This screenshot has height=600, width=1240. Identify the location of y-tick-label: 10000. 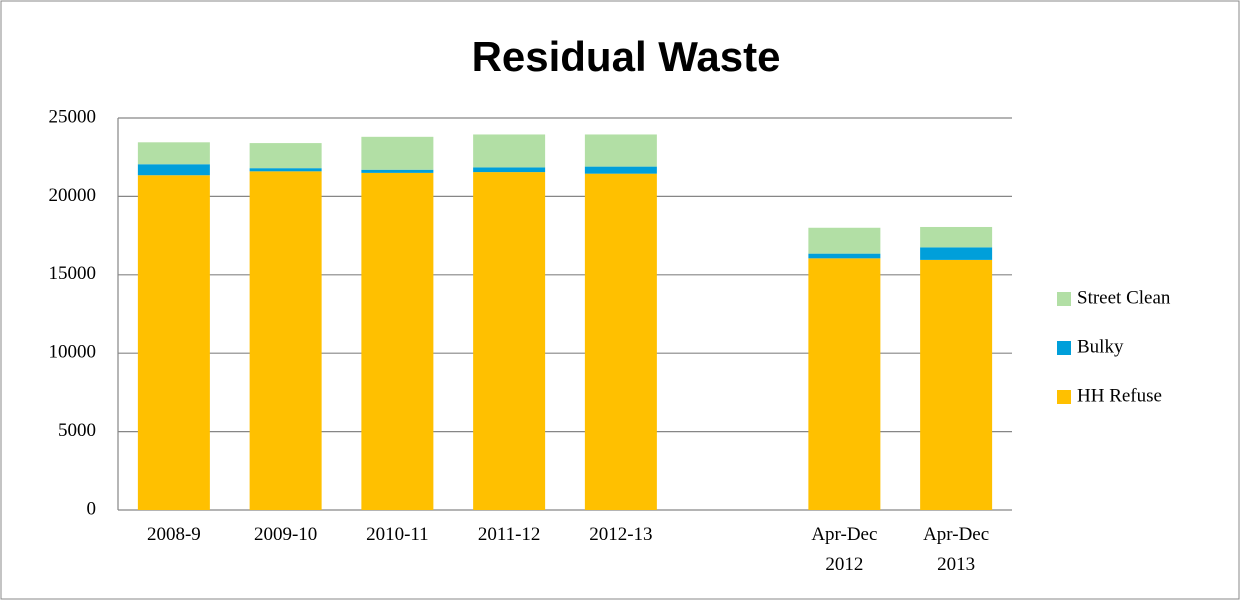
(73, 352).